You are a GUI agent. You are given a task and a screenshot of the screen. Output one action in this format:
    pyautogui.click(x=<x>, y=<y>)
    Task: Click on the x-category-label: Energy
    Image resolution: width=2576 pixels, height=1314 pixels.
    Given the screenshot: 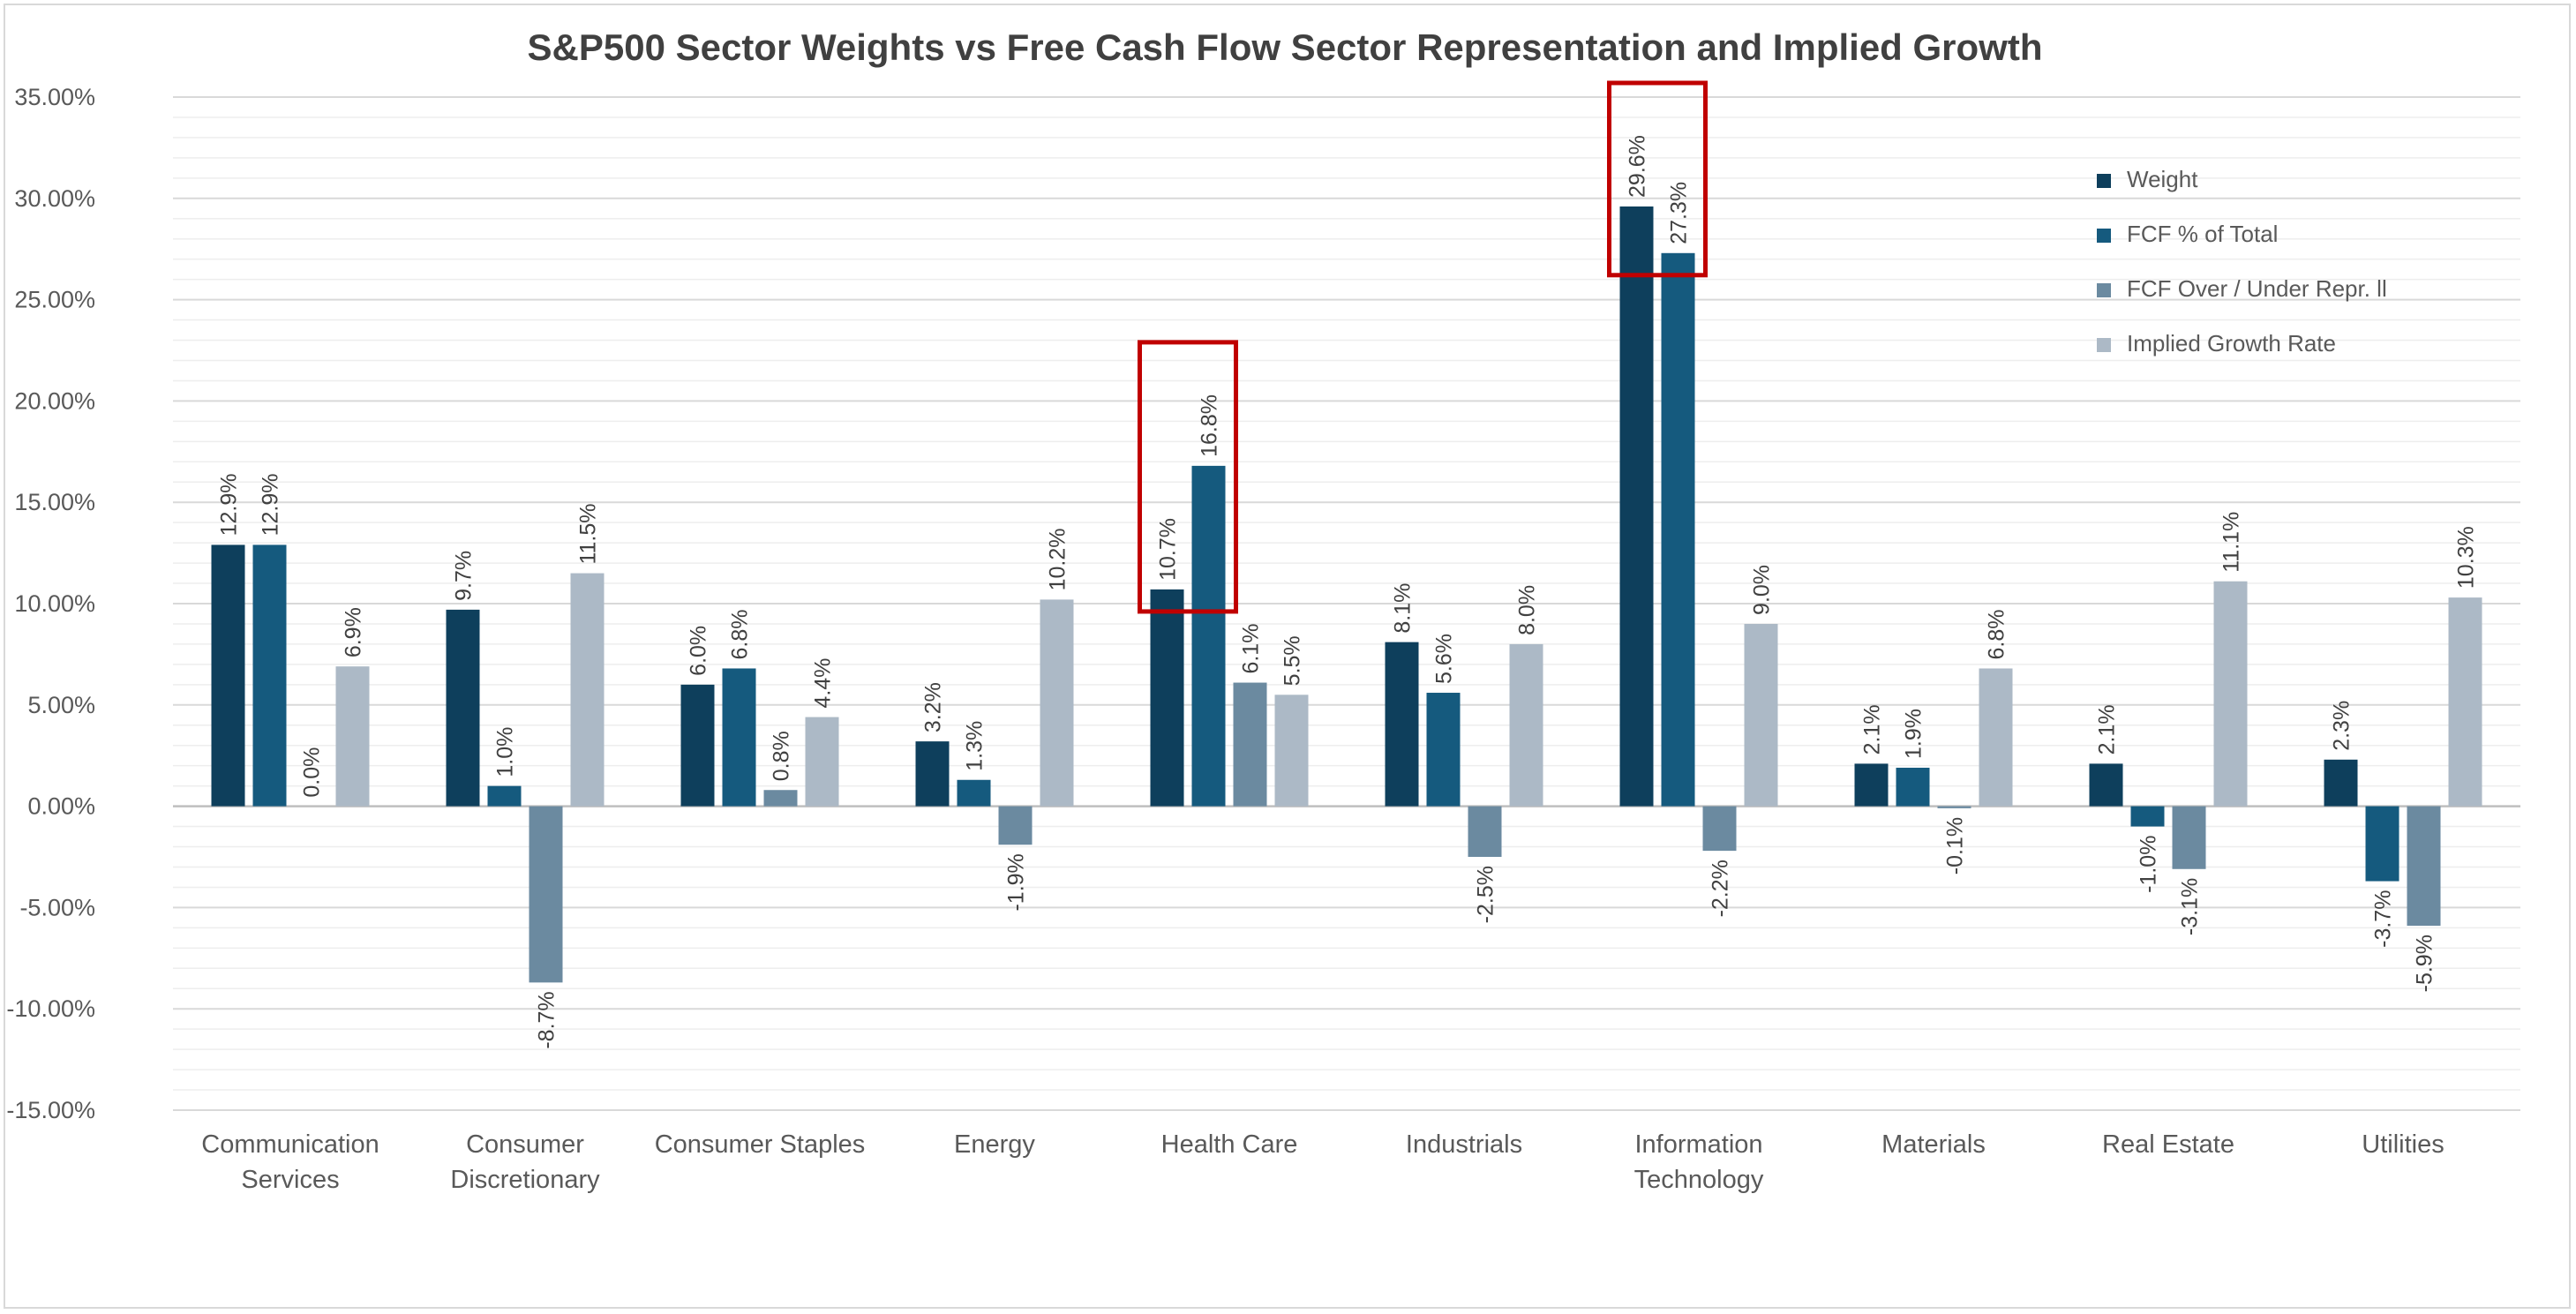 What is the action you would take?
    pyautogui.click(x=994, y=1144)
    